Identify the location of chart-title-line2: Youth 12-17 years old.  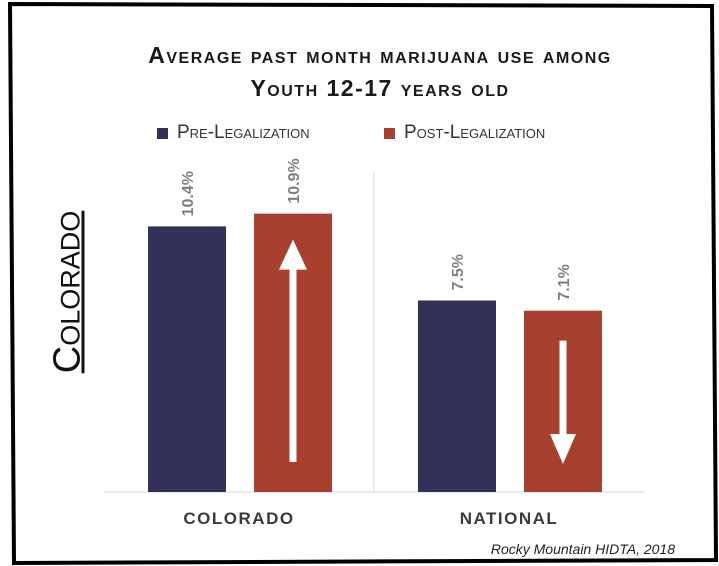
(380, 88).